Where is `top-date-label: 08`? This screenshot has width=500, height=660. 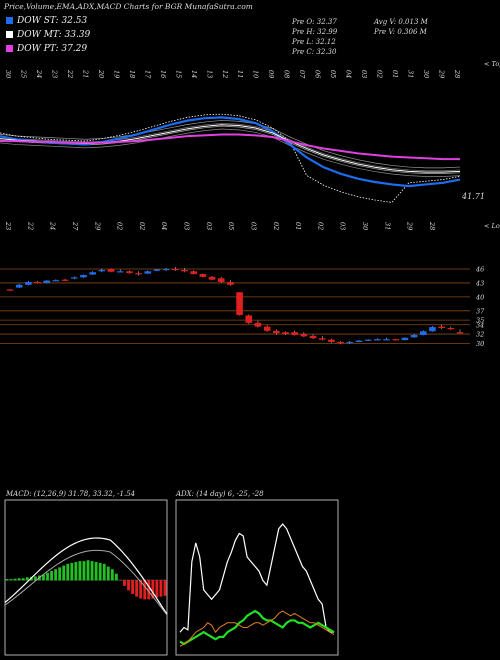
top-date-label: 08 is located at coordinates (287, 74).